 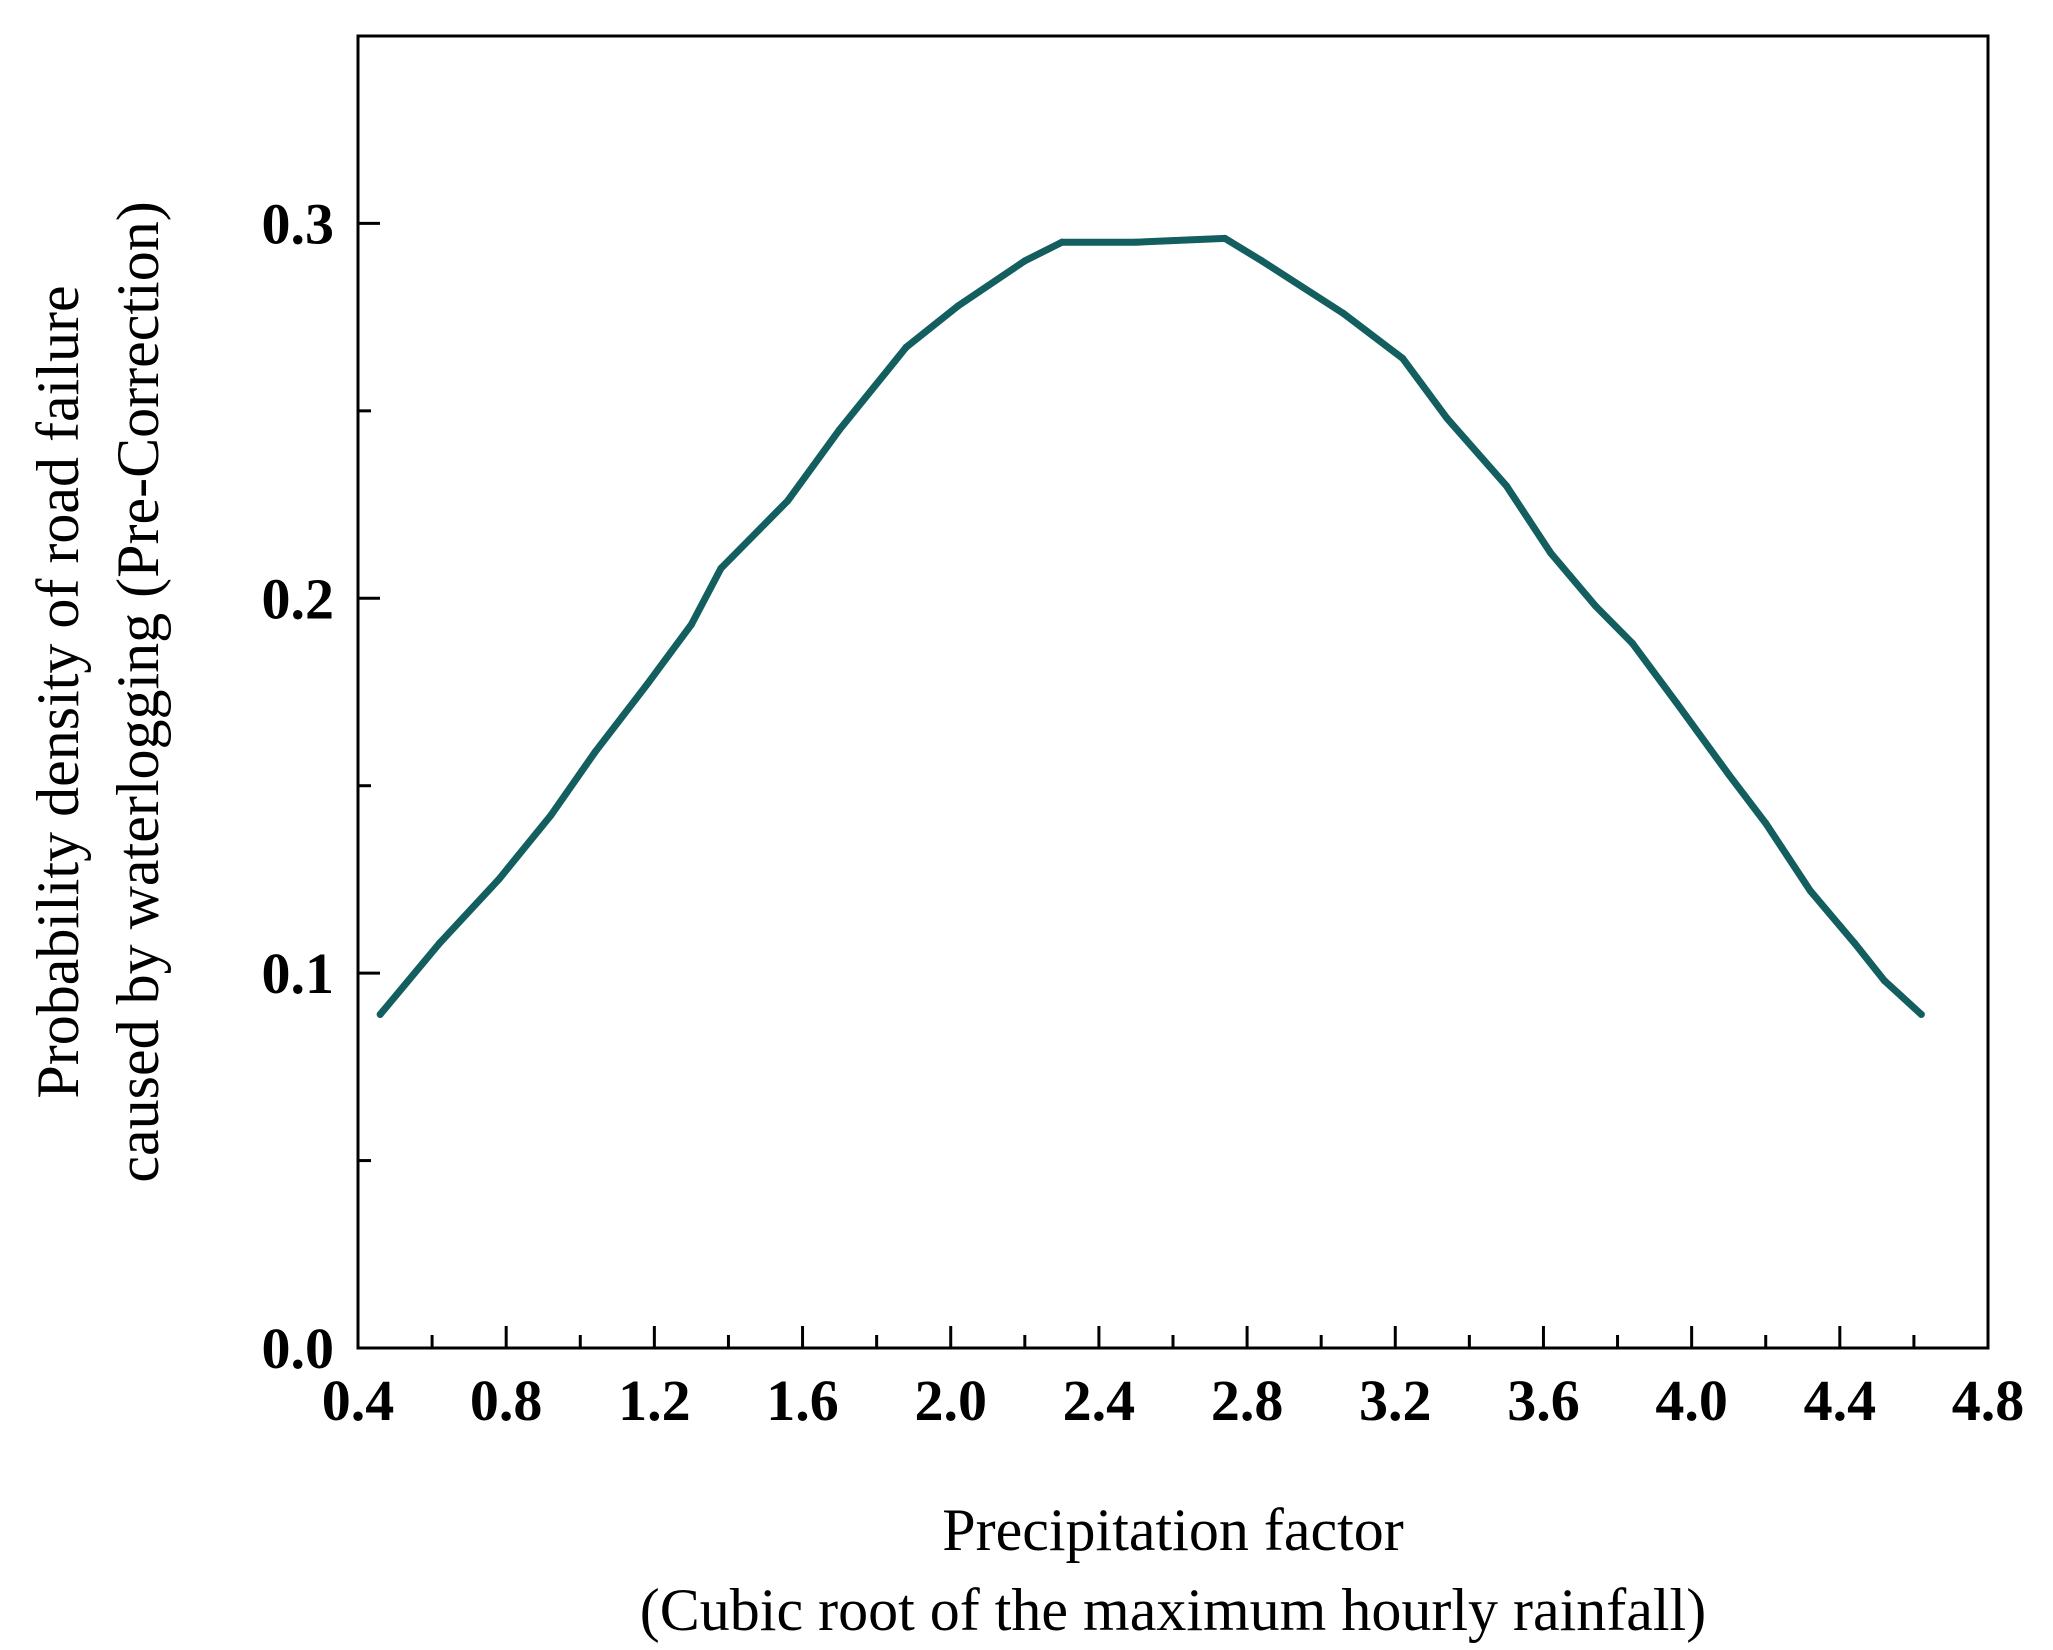 What do you see at coordinates (1247, 1400) in the screenshot?
I see `x-tick-label: 2.8` at bounding box center [1247, 1400].